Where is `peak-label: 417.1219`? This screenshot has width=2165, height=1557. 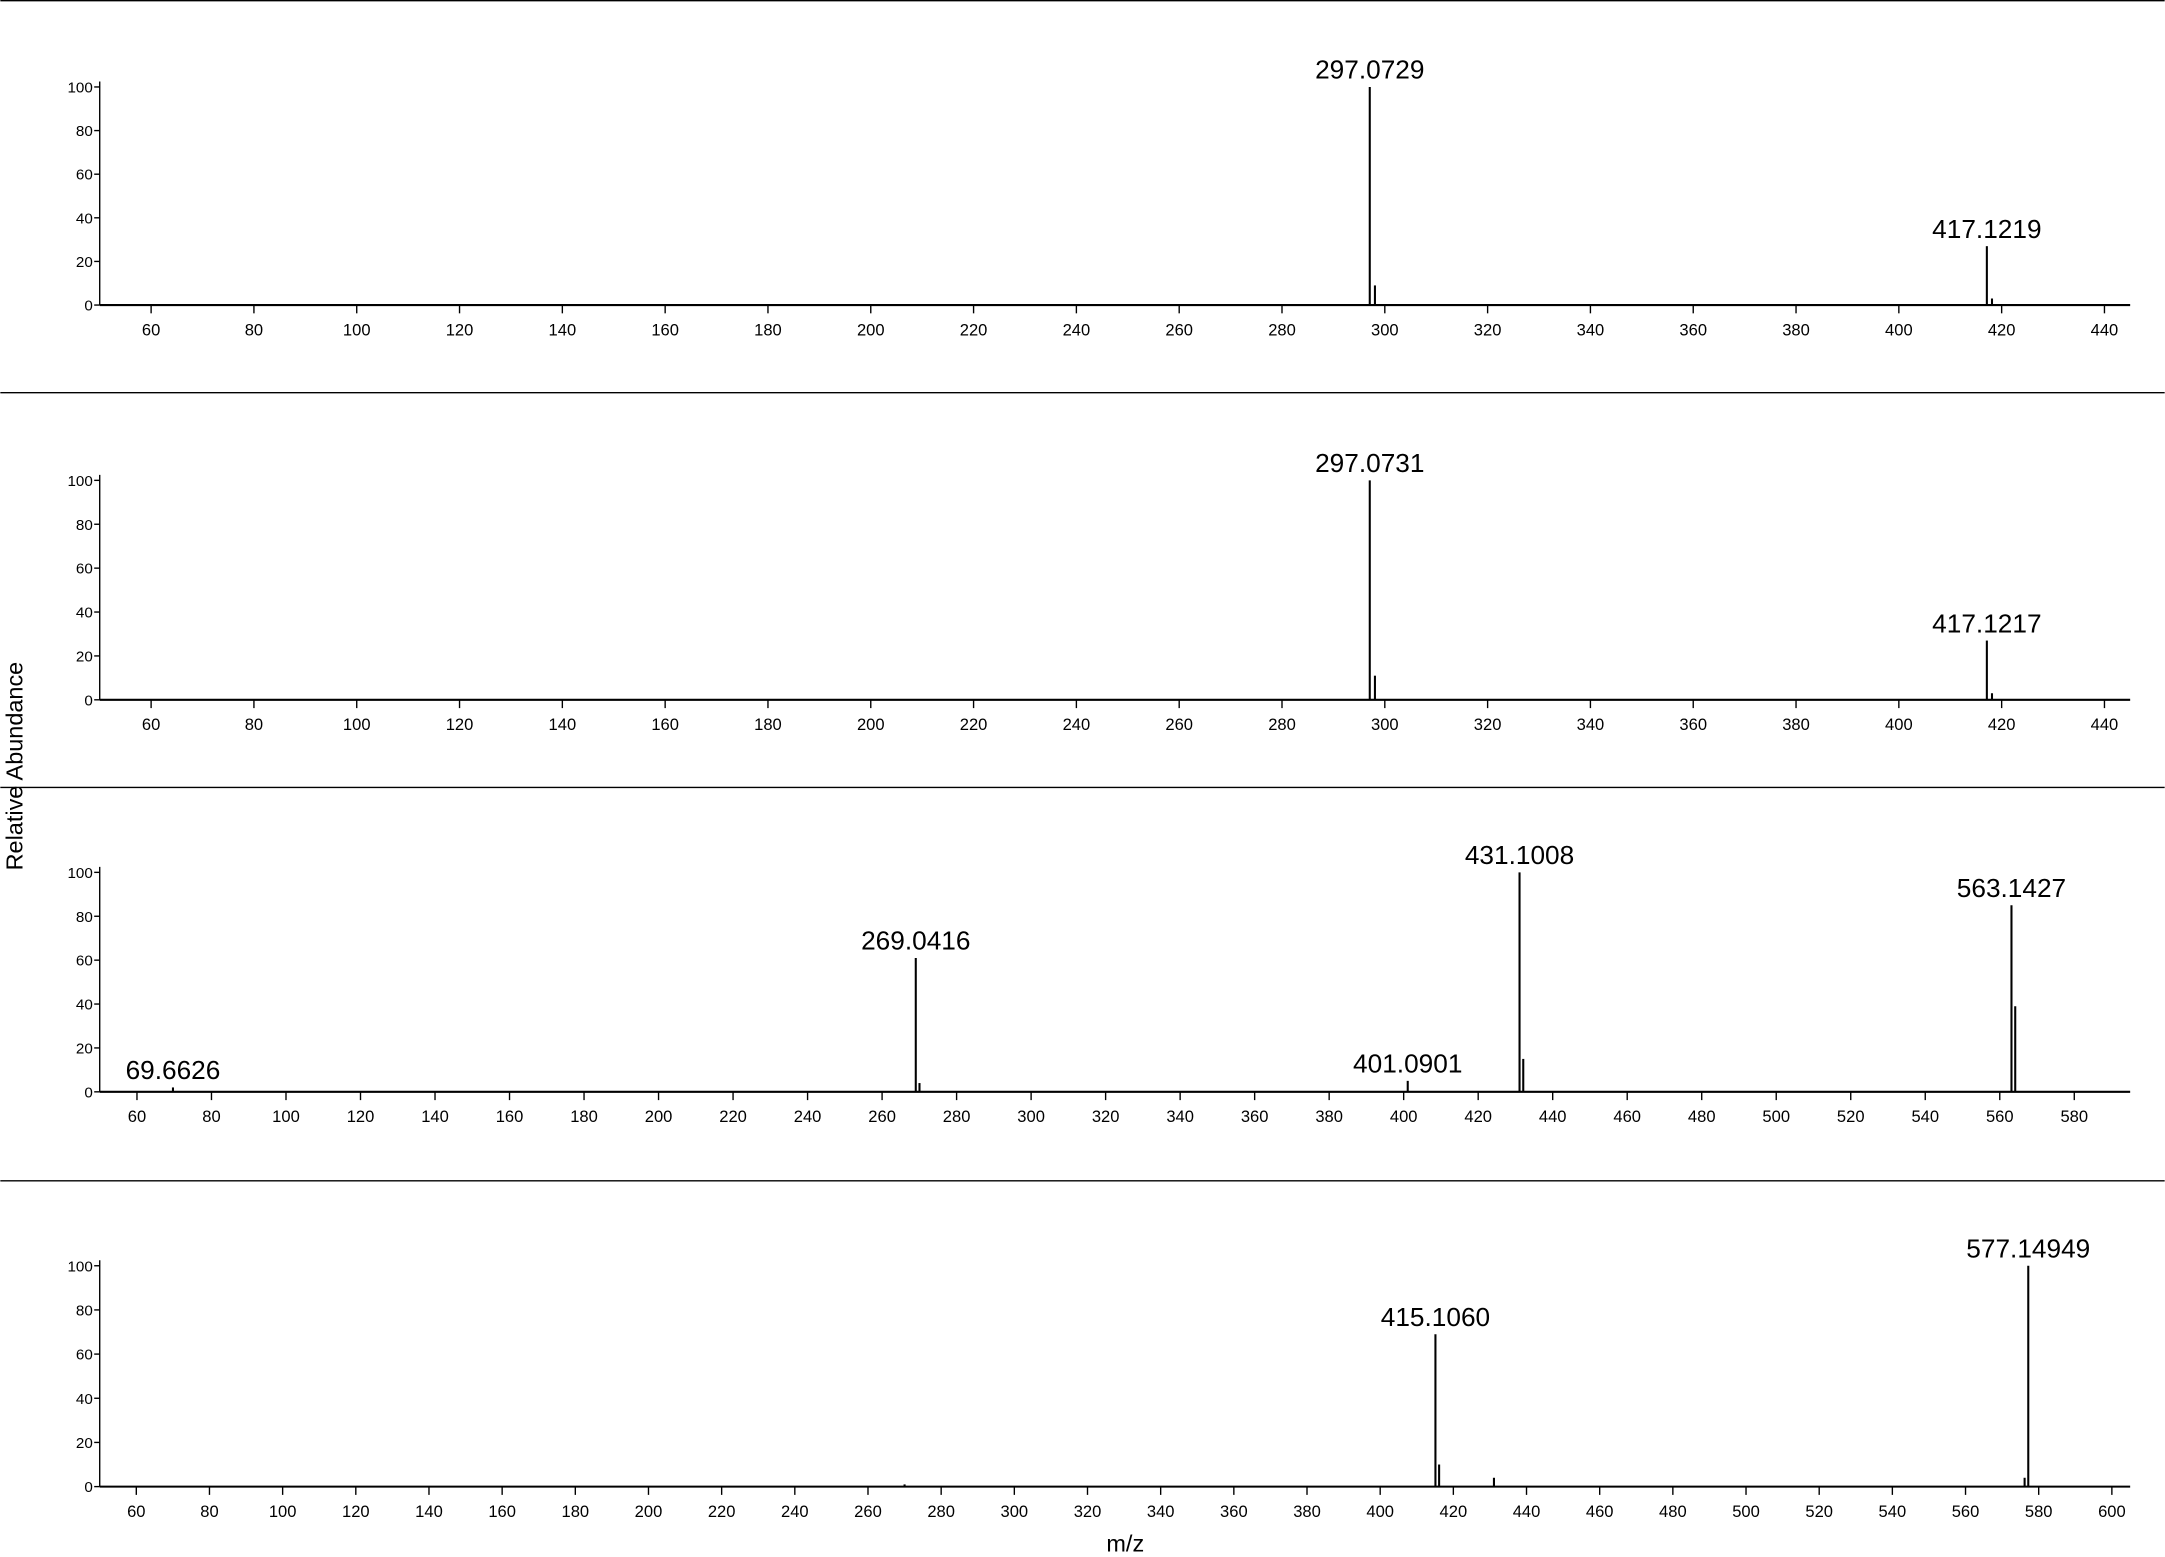 peak-label: 417.1219 is located at coordinates (1986, 229).